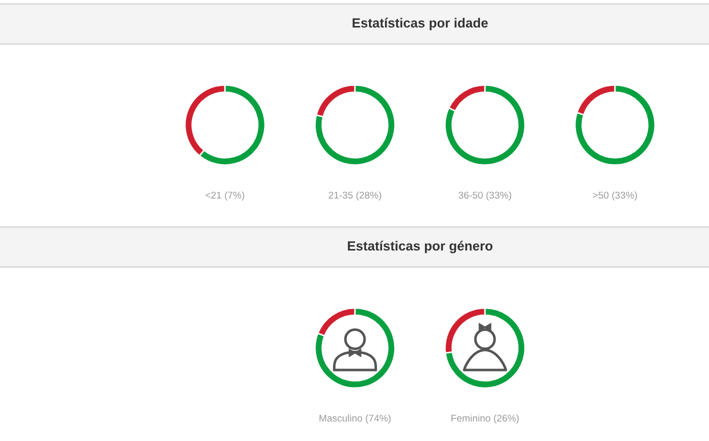  I want to click on text: Estatísticas por género, so click(420, 247).